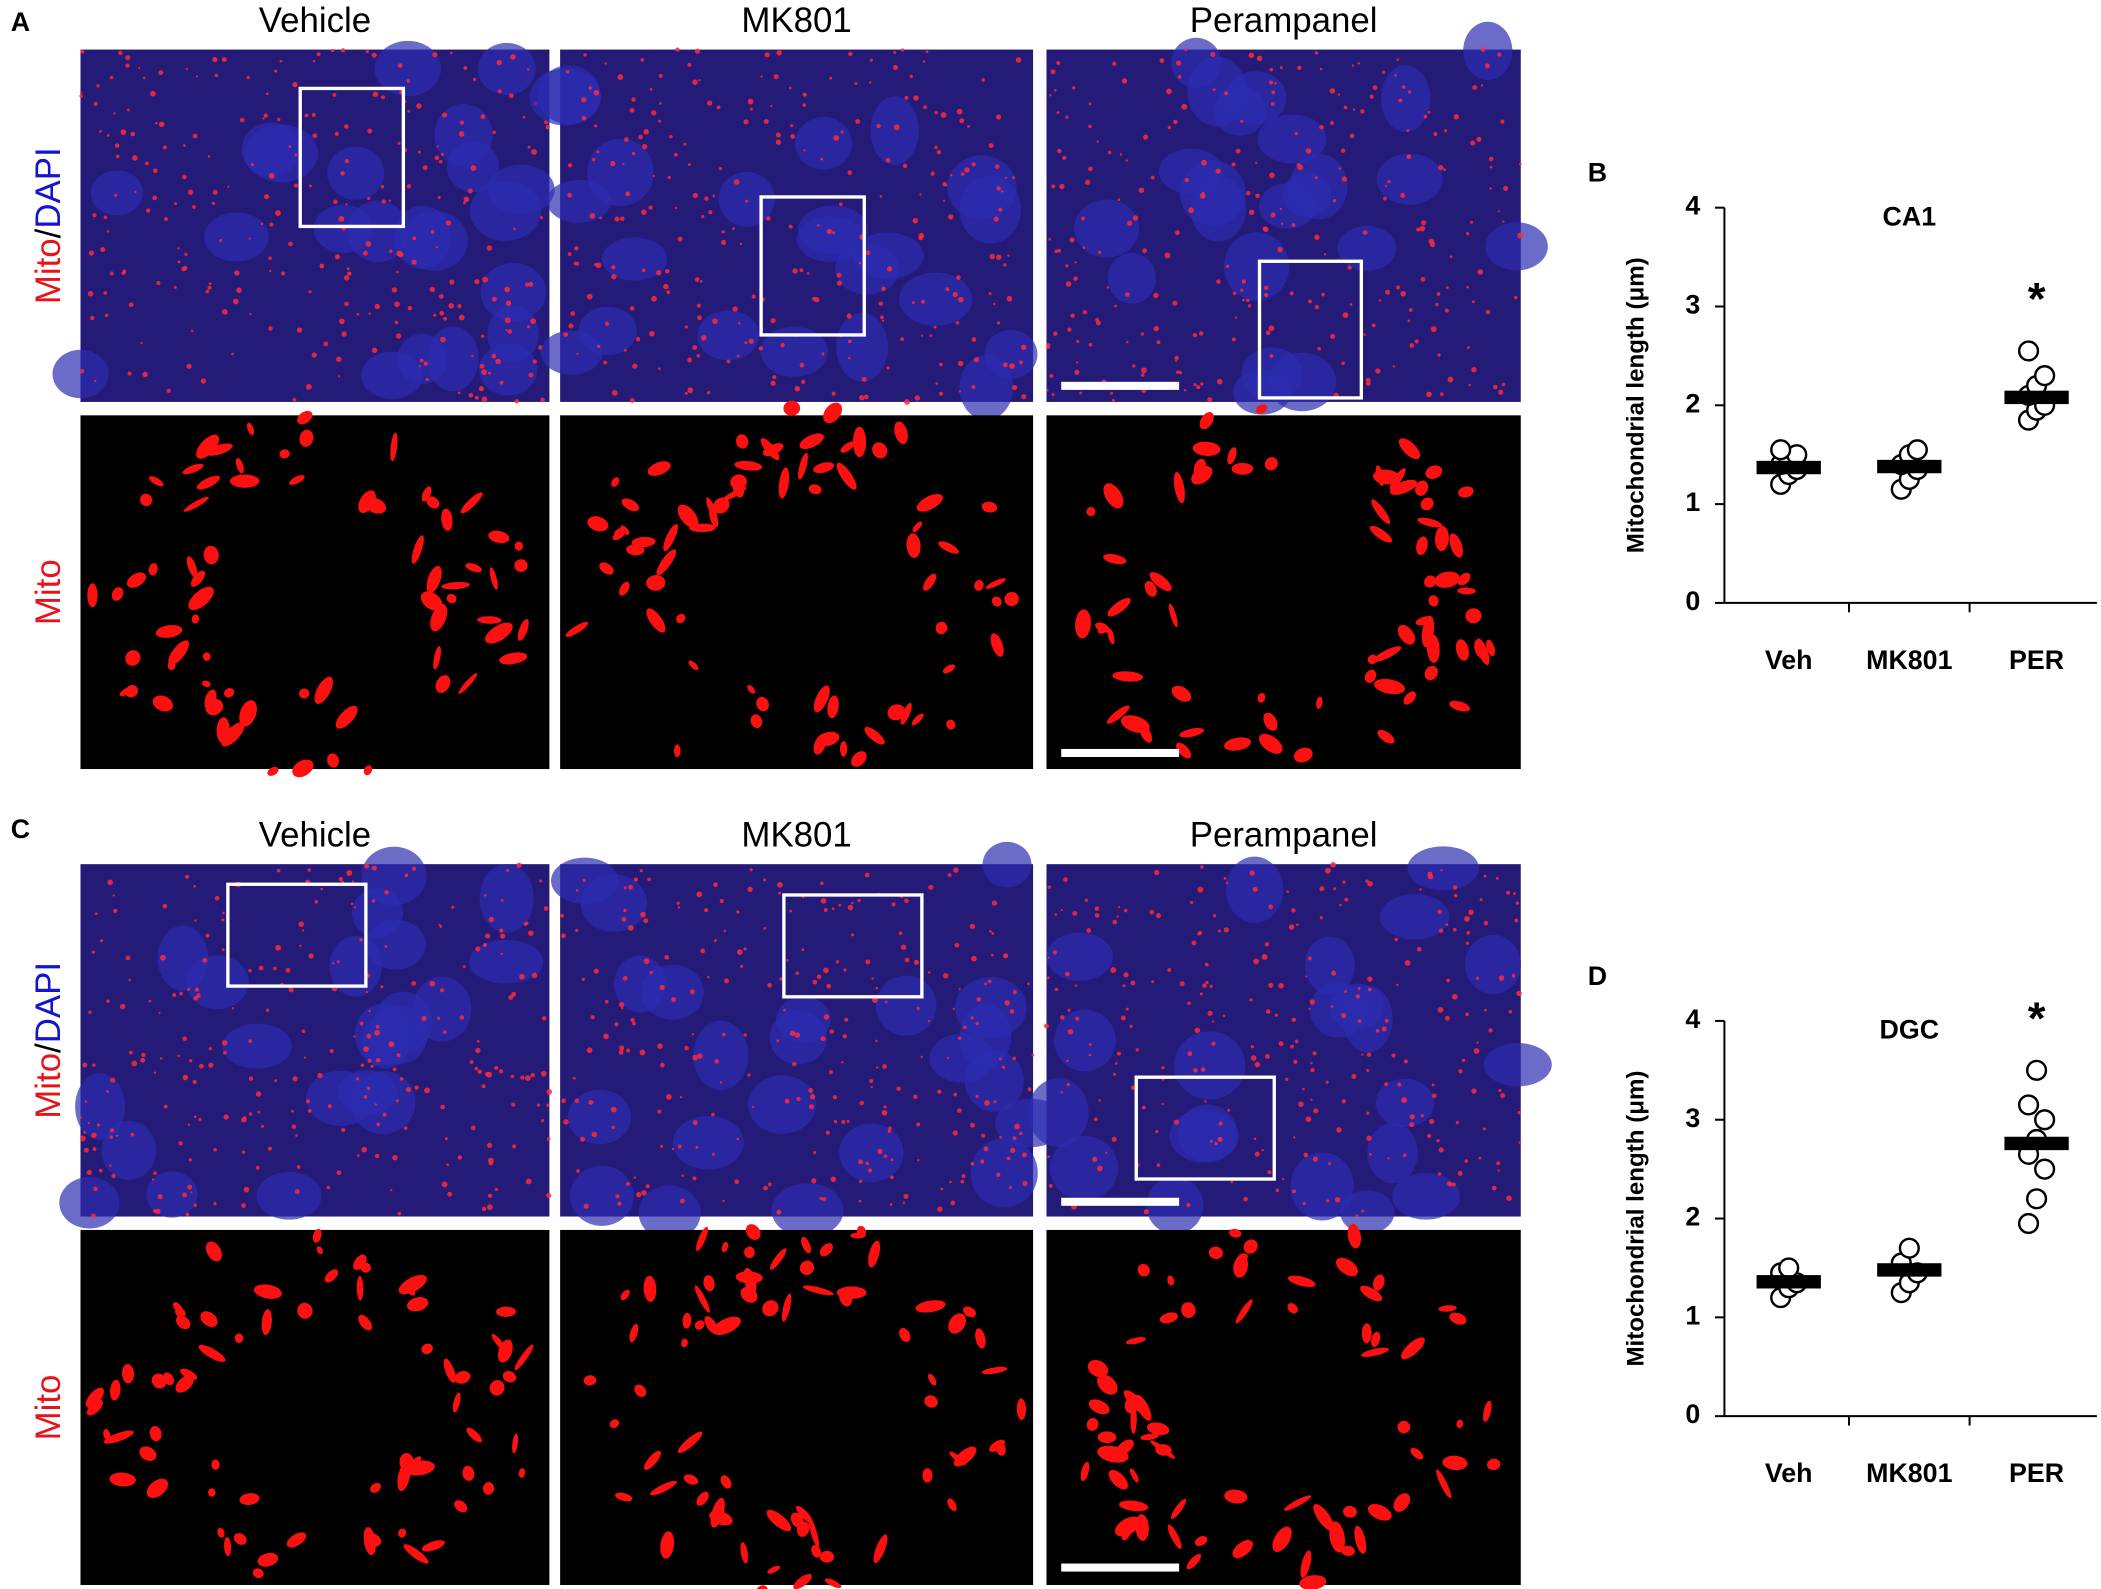  Describe the element at coordinates (796, 20) in the screenshot. I see `column-header: MK801` at that location.